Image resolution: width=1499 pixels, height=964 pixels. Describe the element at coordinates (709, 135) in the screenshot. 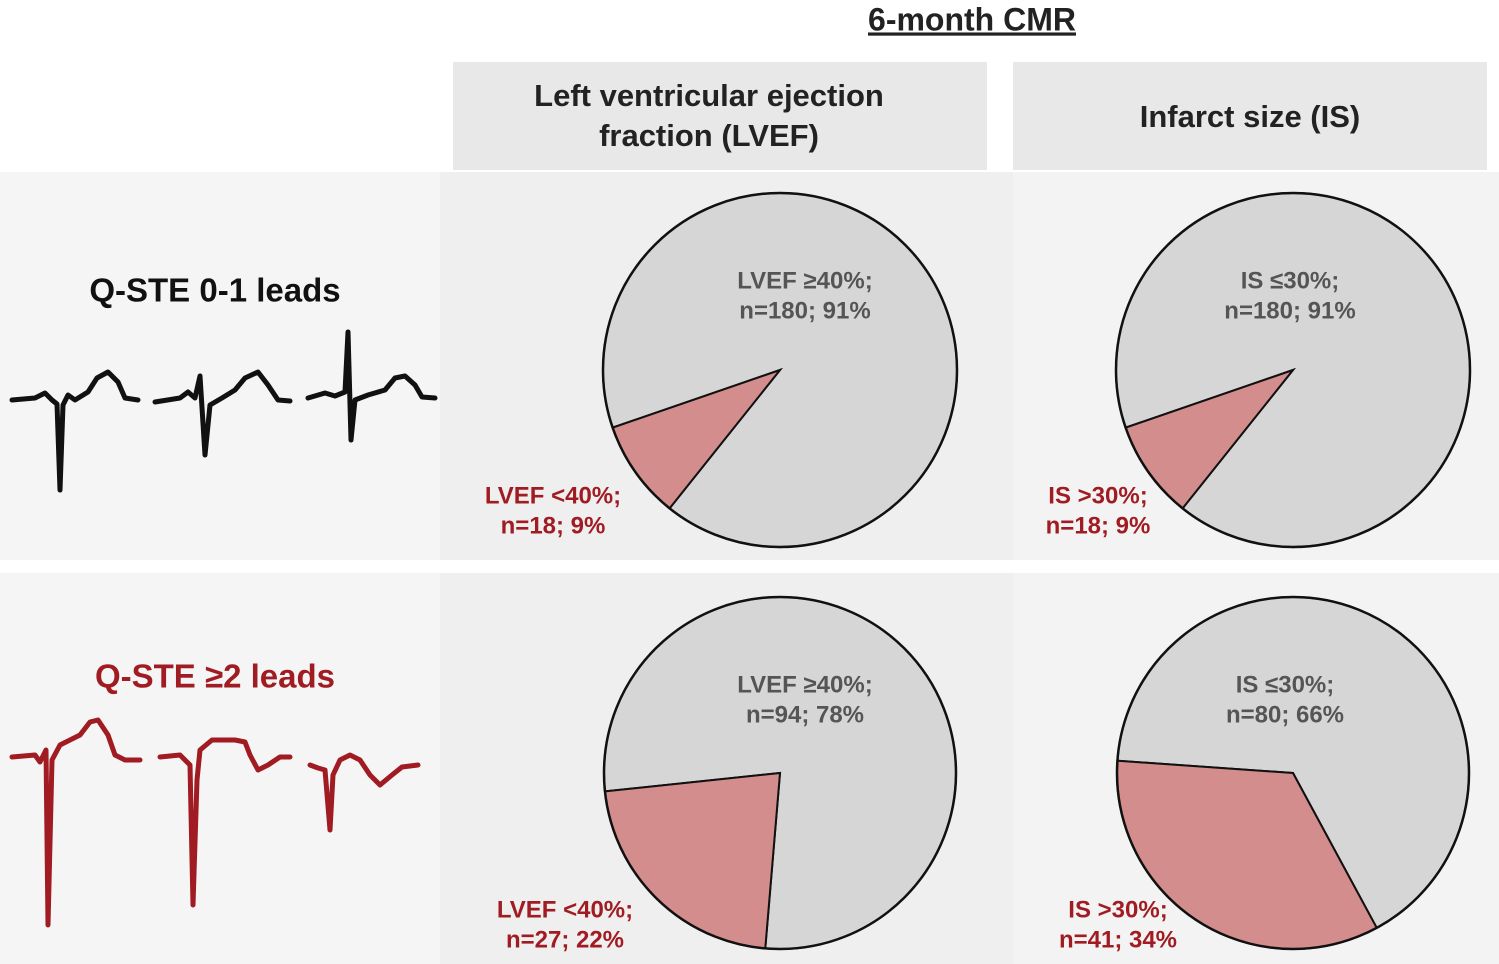

I see `column-header: fraction (LVEF)` at that location.